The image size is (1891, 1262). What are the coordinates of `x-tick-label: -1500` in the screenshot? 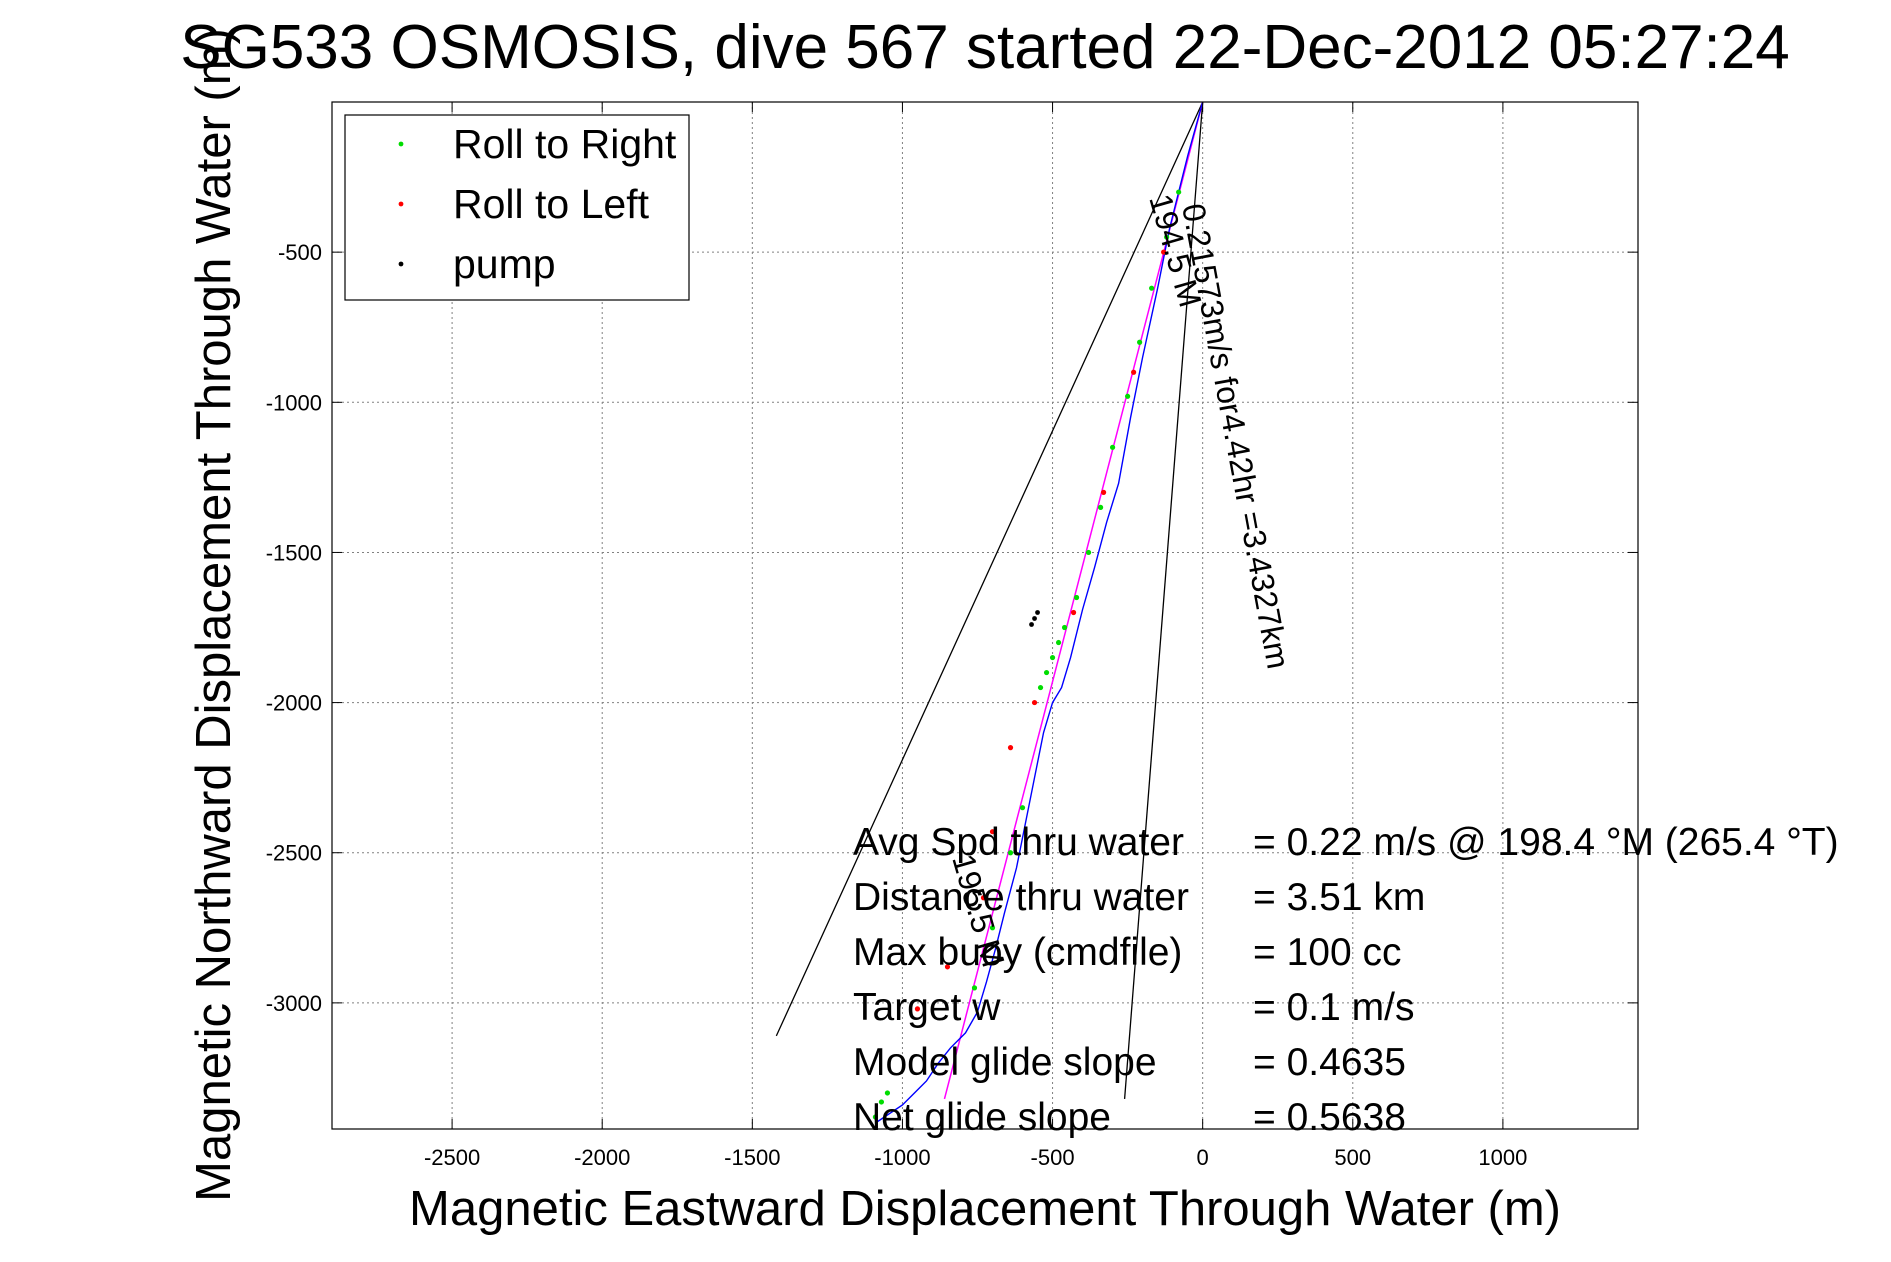 It's located at (752, 1157).